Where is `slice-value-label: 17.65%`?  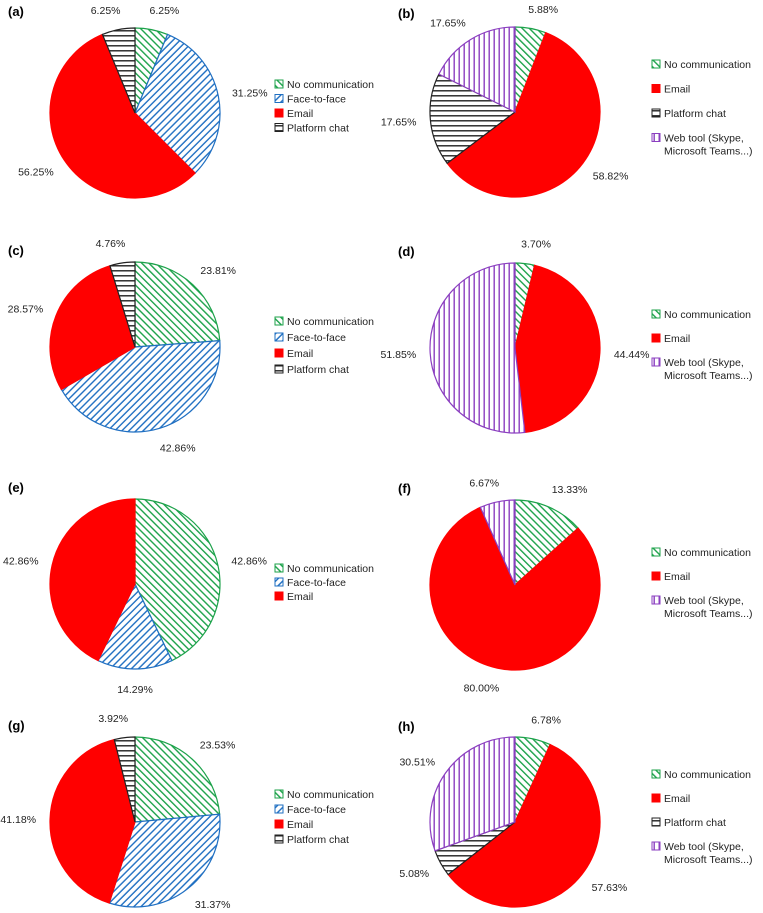
slice-value-label: 17.65% is located at coordinates (399, 123).